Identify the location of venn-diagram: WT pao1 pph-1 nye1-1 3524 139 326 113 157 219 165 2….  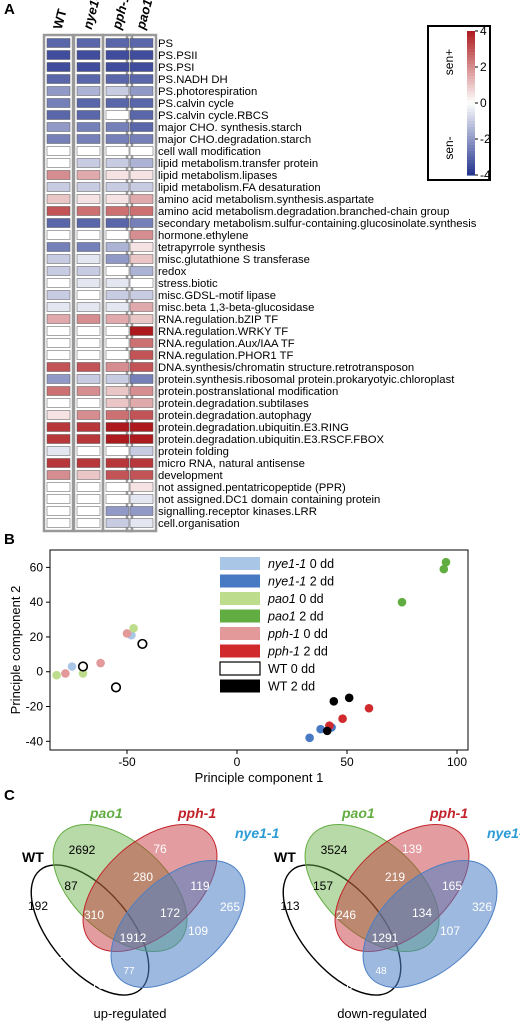
(397, 913).